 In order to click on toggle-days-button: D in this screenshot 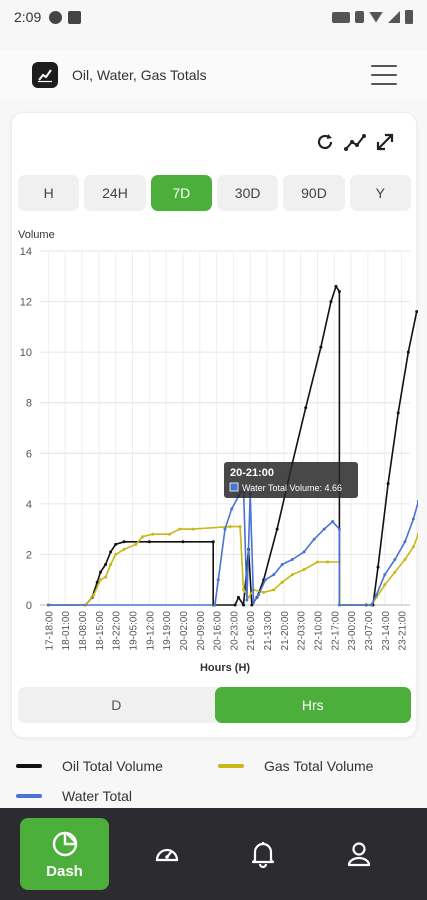, I will do `click(116, 705)`.